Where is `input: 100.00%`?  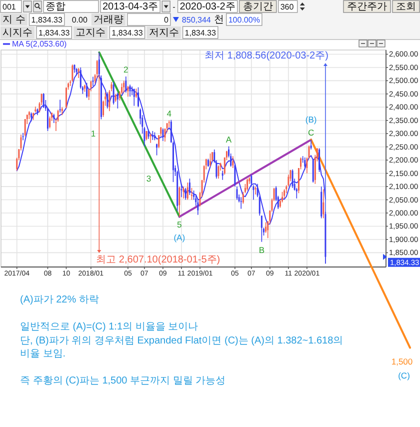
input: 100.00% is located at coordinates (244, 19).